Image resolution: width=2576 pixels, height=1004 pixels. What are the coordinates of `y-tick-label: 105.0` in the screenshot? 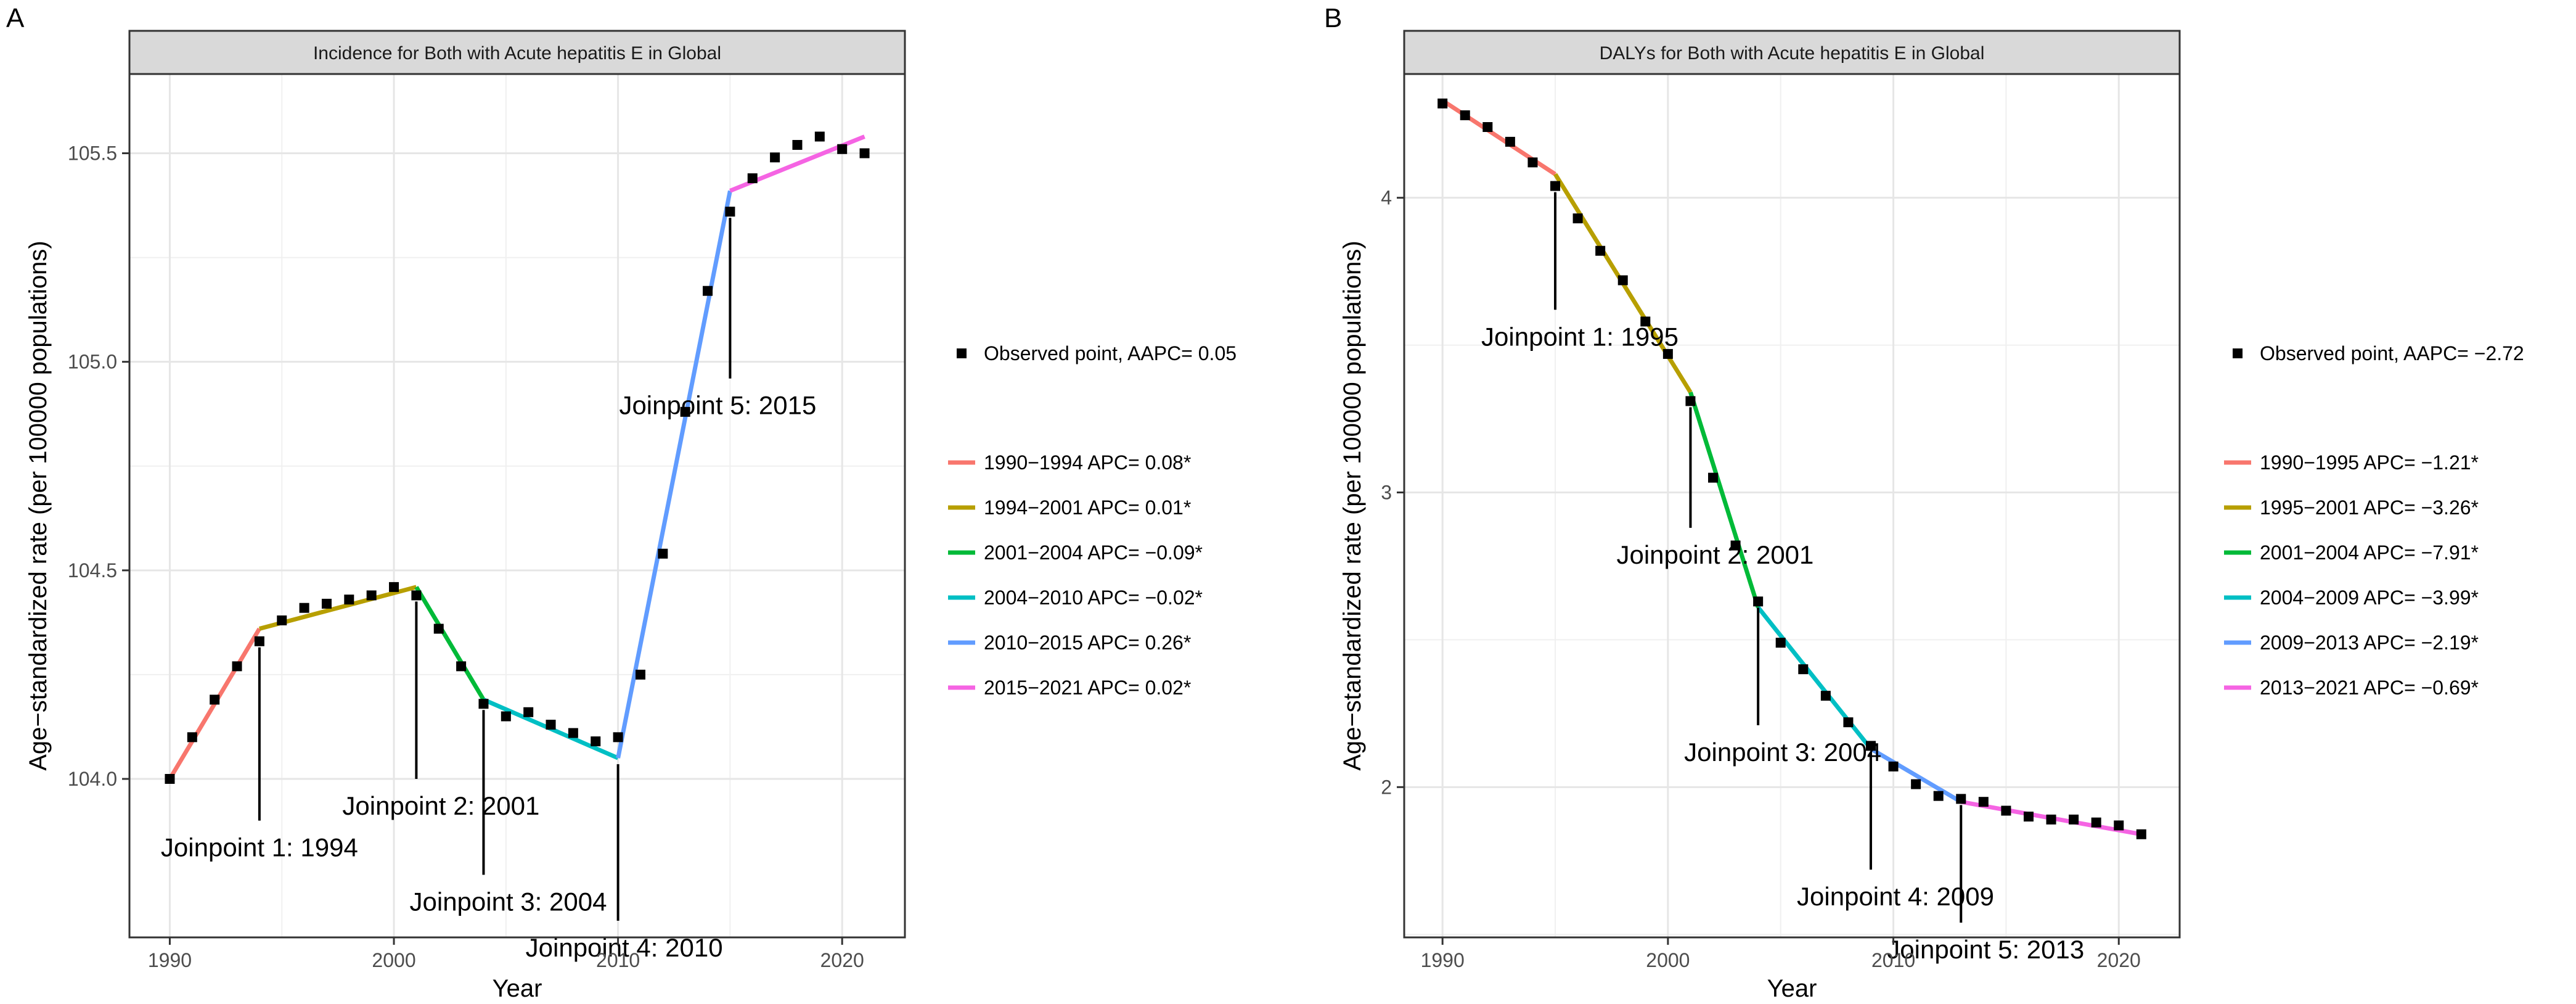 It's located at (92, 362).